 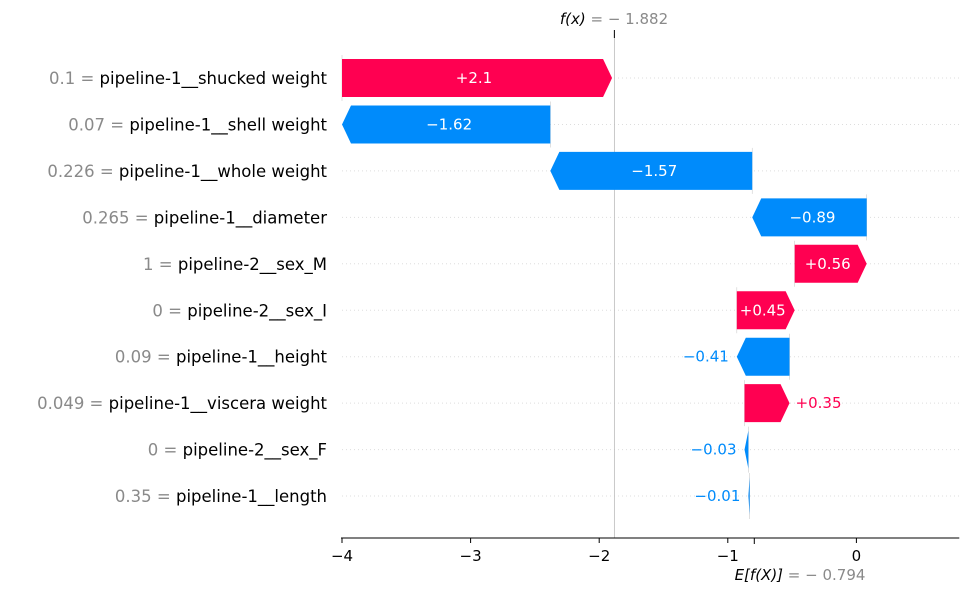 What do you see at coordinates (240, 218) in the screenshot?
I see `feature-name-label: pipeline-1__diameter` at bounding box center [240, 218].